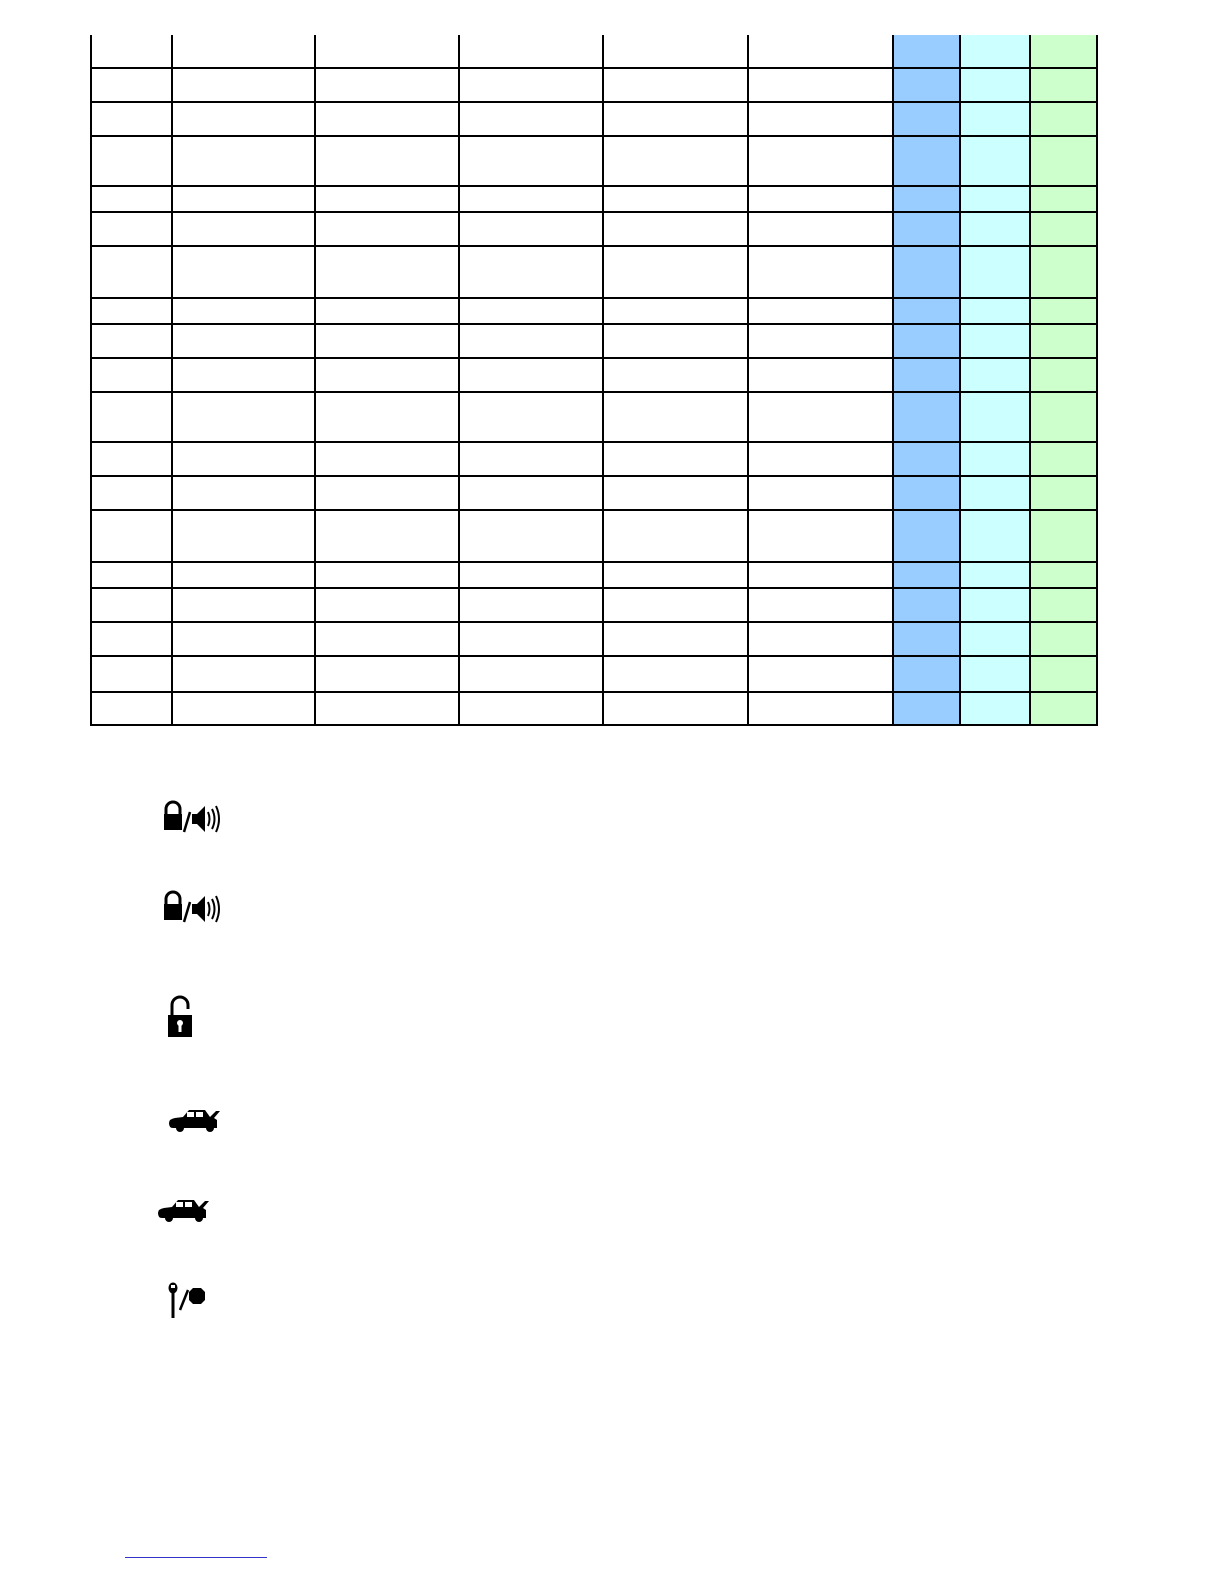 This screenshot has width=1224, height=1584. What do you see at coordinates (196, 1557) in the screenshot?
I see `footnote-rule` at bounding box center [196, 1557].